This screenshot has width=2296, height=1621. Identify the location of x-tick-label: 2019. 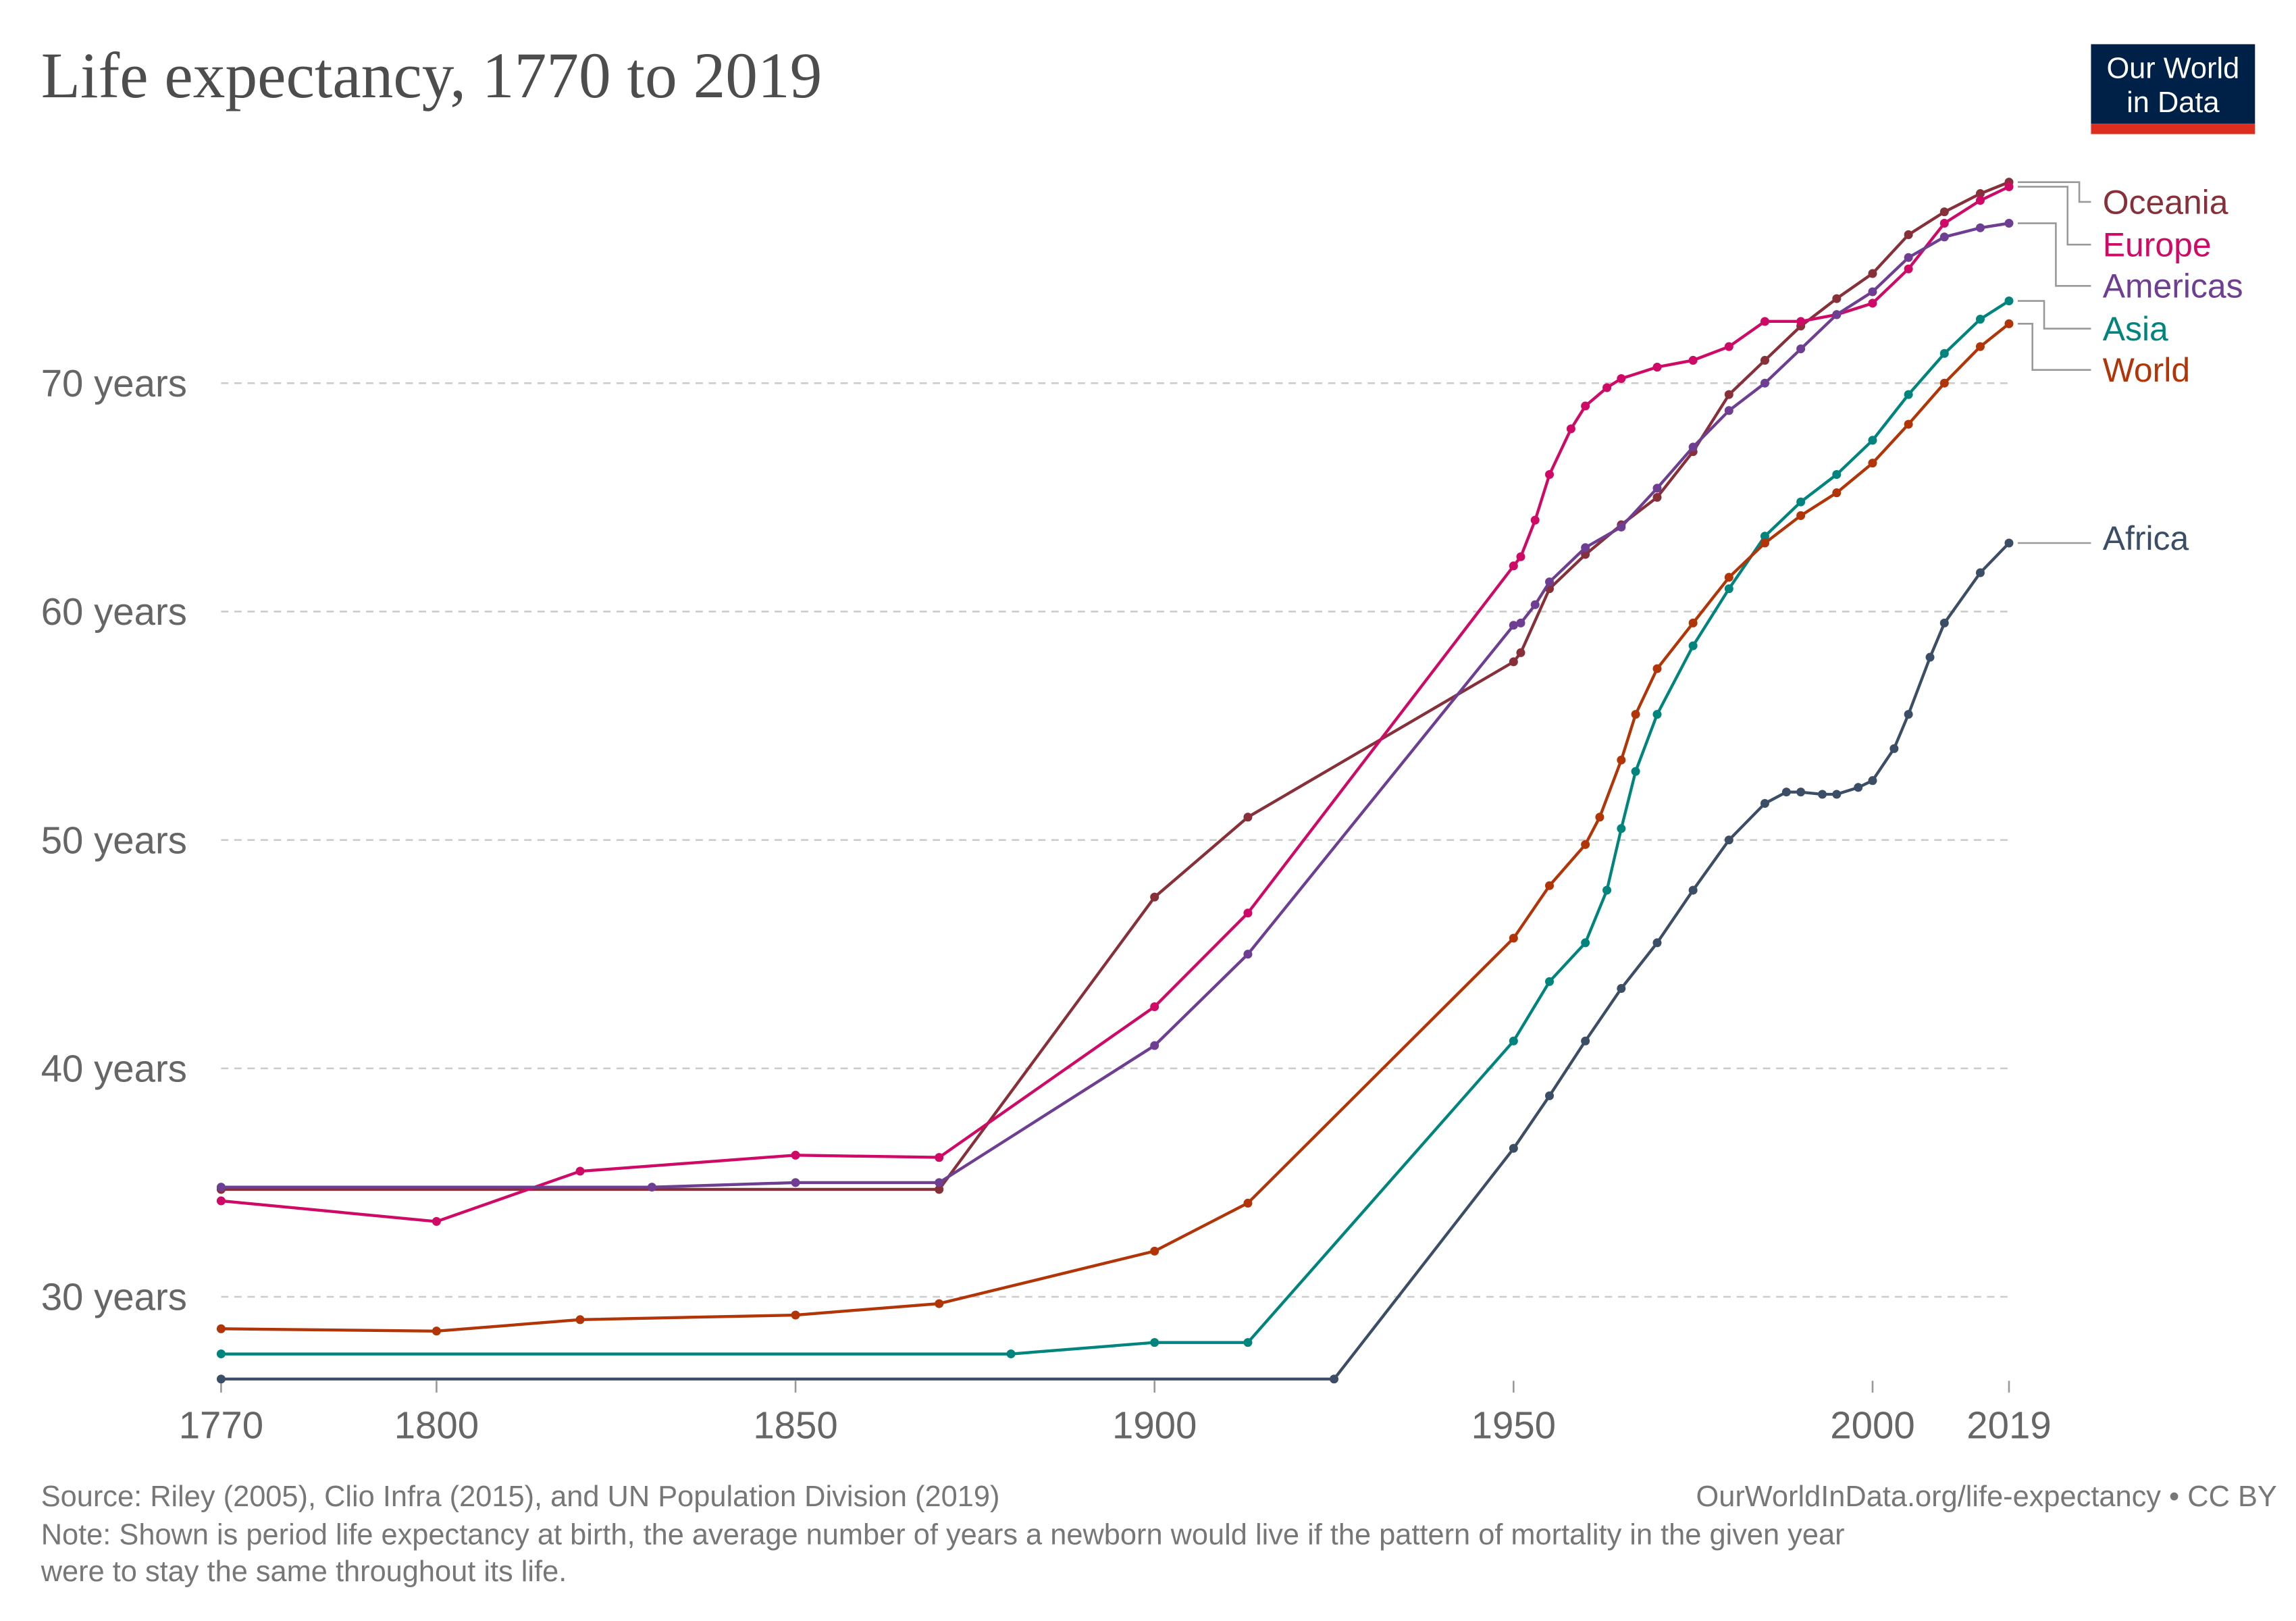
(2008, 1425).